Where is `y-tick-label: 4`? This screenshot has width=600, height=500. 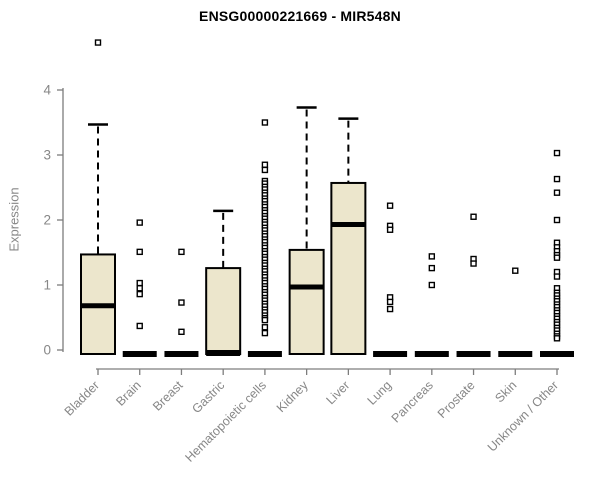
y-tick-label: 4 is located at coordinates (47, 90).